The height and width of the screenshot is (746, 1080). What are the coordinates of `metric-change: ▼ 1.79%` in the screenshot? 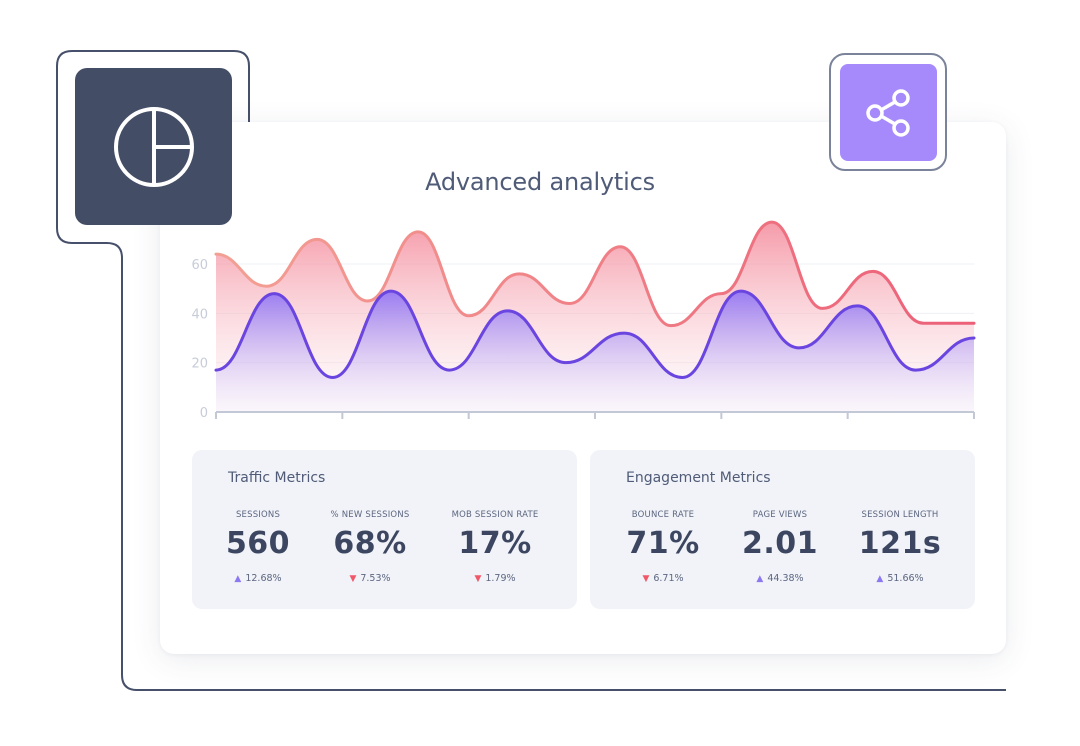 It's located at (495, 578).